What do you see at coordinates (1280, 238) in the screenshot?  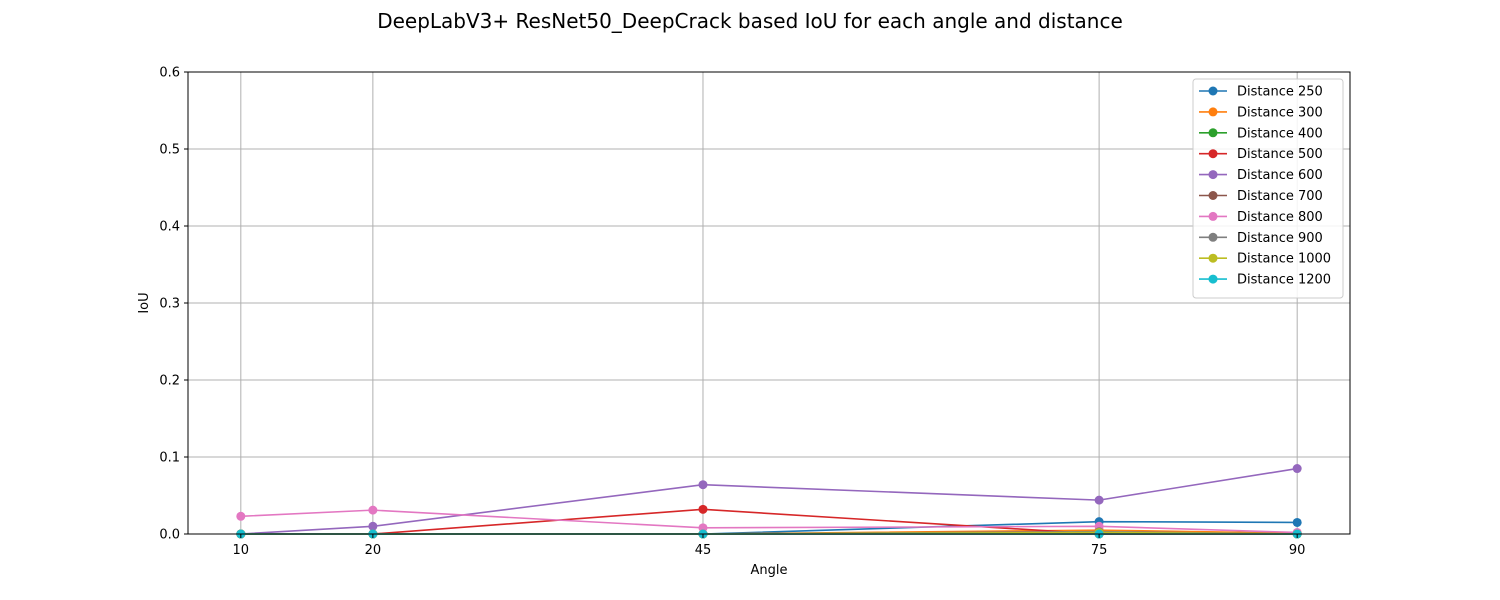 I see `legend-label: Distance 900` at bounding box center [1280, 238].